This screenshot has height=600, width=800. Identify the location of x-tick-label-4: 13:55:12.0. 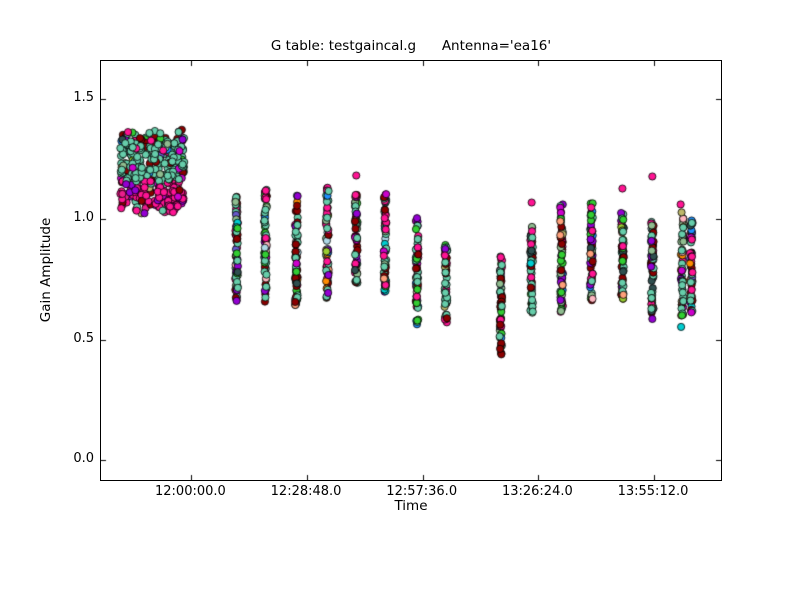
(653, 491).